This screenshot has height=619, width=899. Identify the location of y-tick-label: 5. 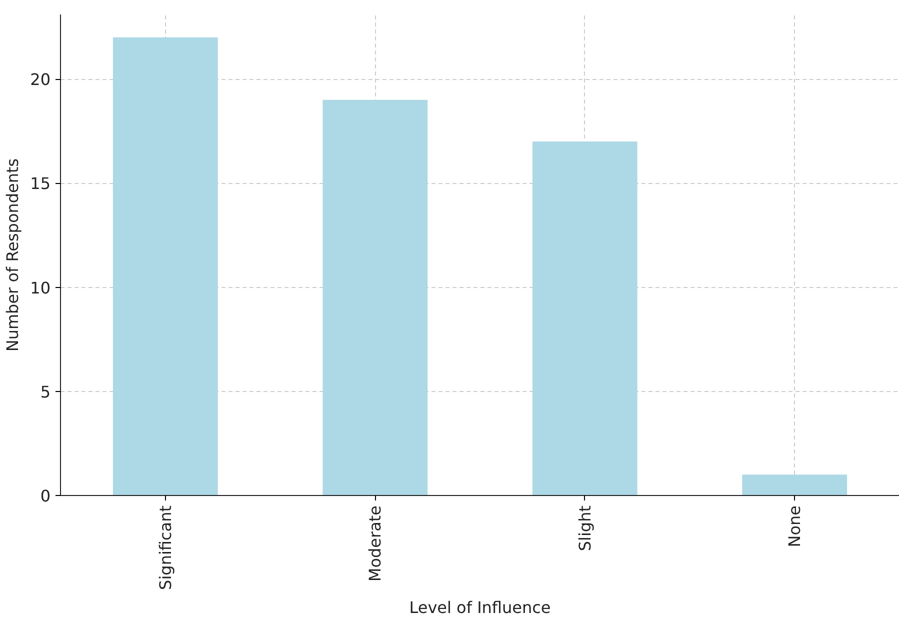
(45, 392).